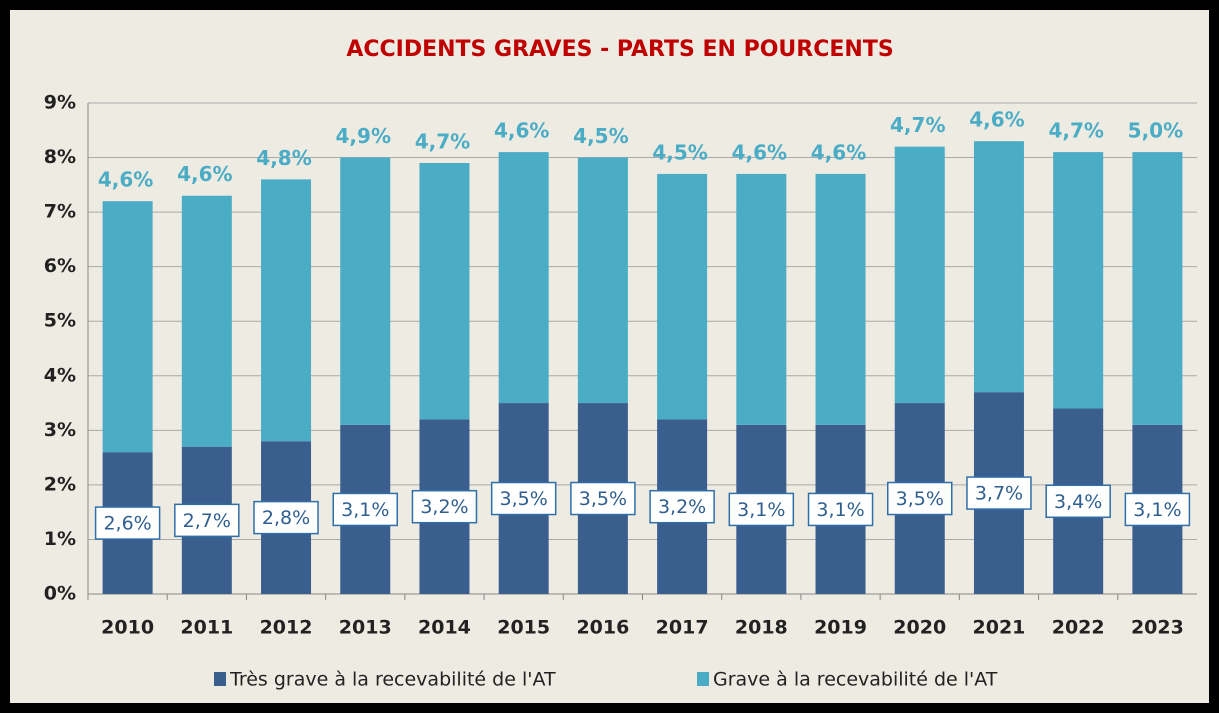 This screenshot has height=713, width=1219. I want to click on data-label: 4,8%, so click(283, 158).